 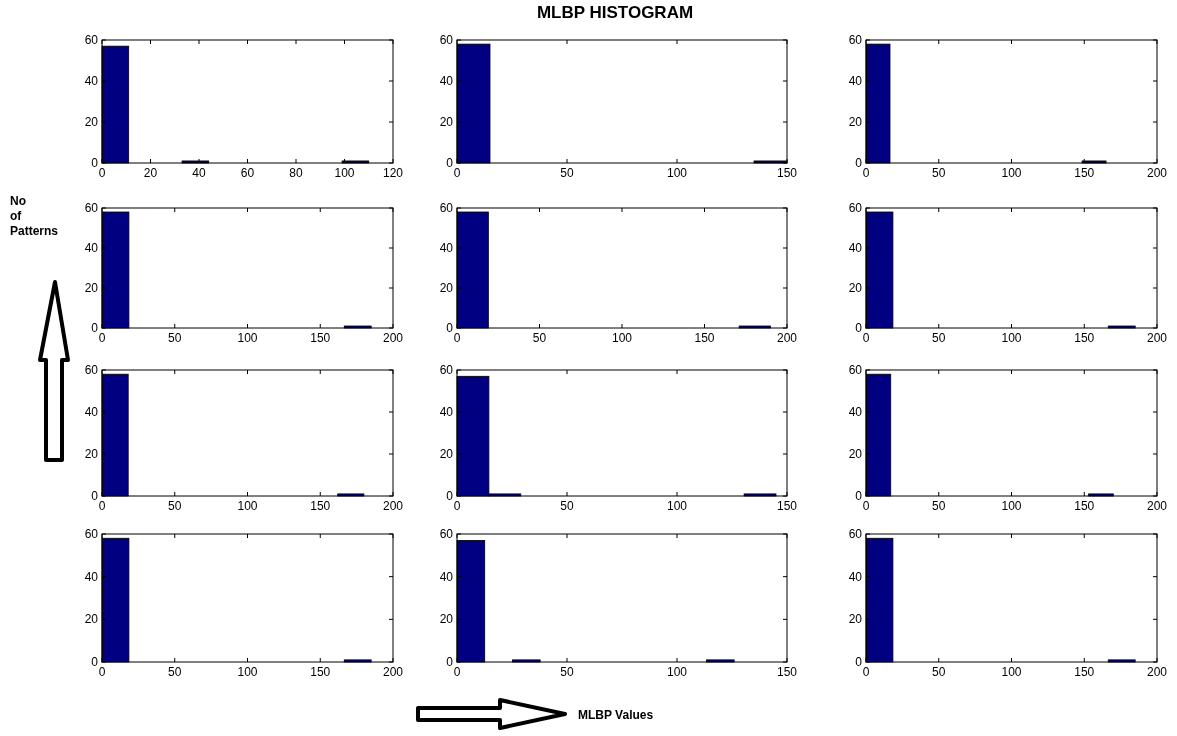 What do you see at coordinates (616, 715) in the screenshot?
I see `x-axis-title: MLBP Values` at bounding box center [616, 715].